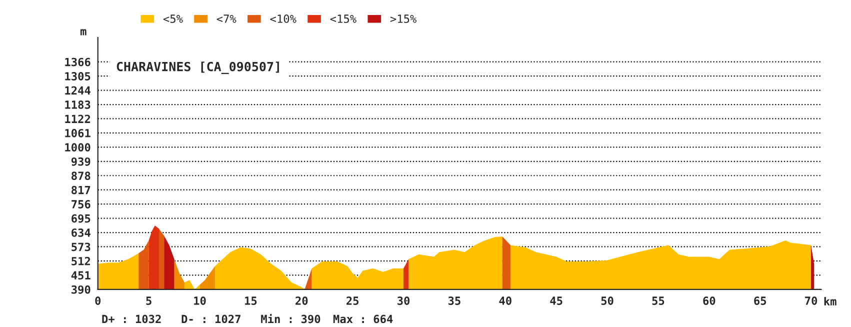  What do you see at coordinates (302, 300) in the screenshot?
I see `x-tick-label: 20` at bounding box center [302, 300].